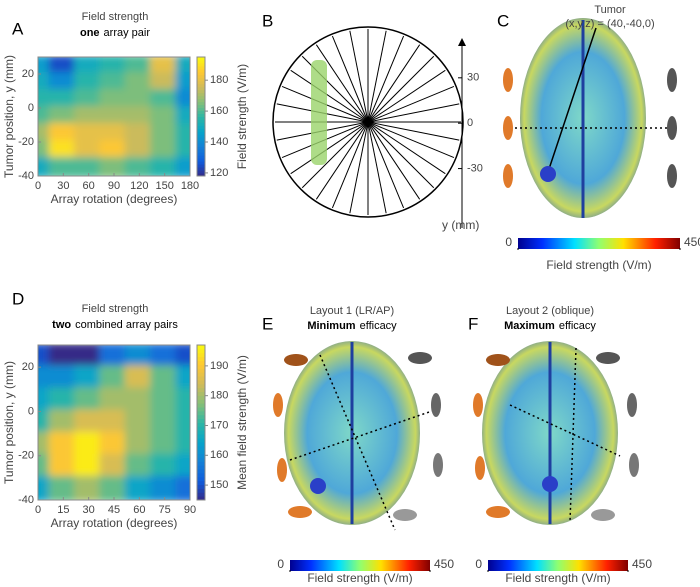 Image resolution: width=700 pixels, height=587 pixels. I want to click on colorbar-tick-label: 150, so click(219, 485).